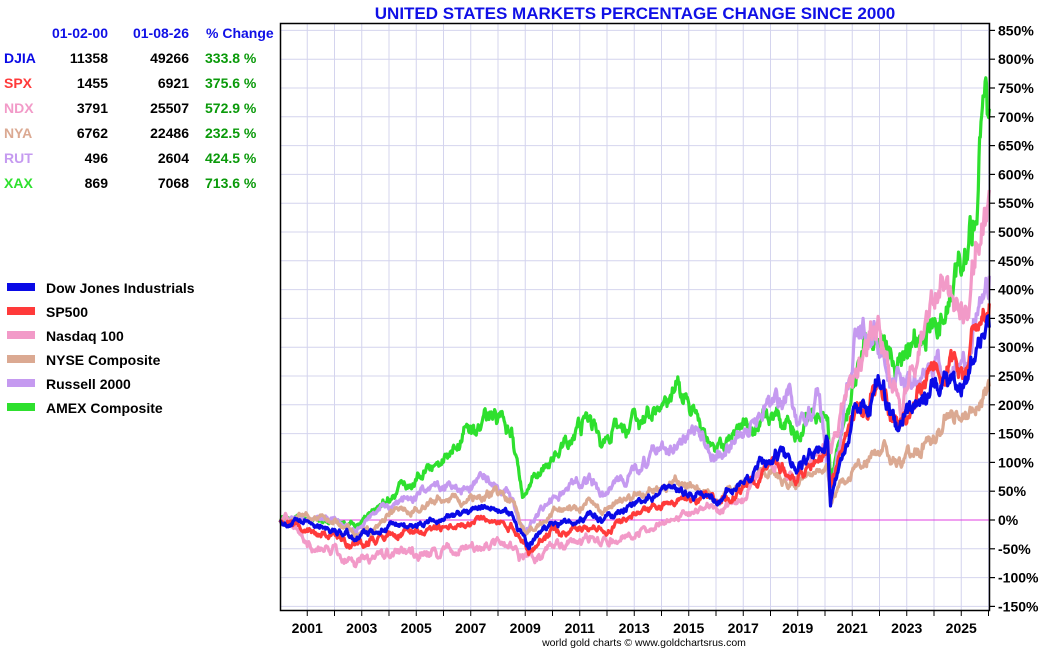  Describe the element at coordinates (97, 158) in the screenshot. I see `table-start-value: 496` at that location.